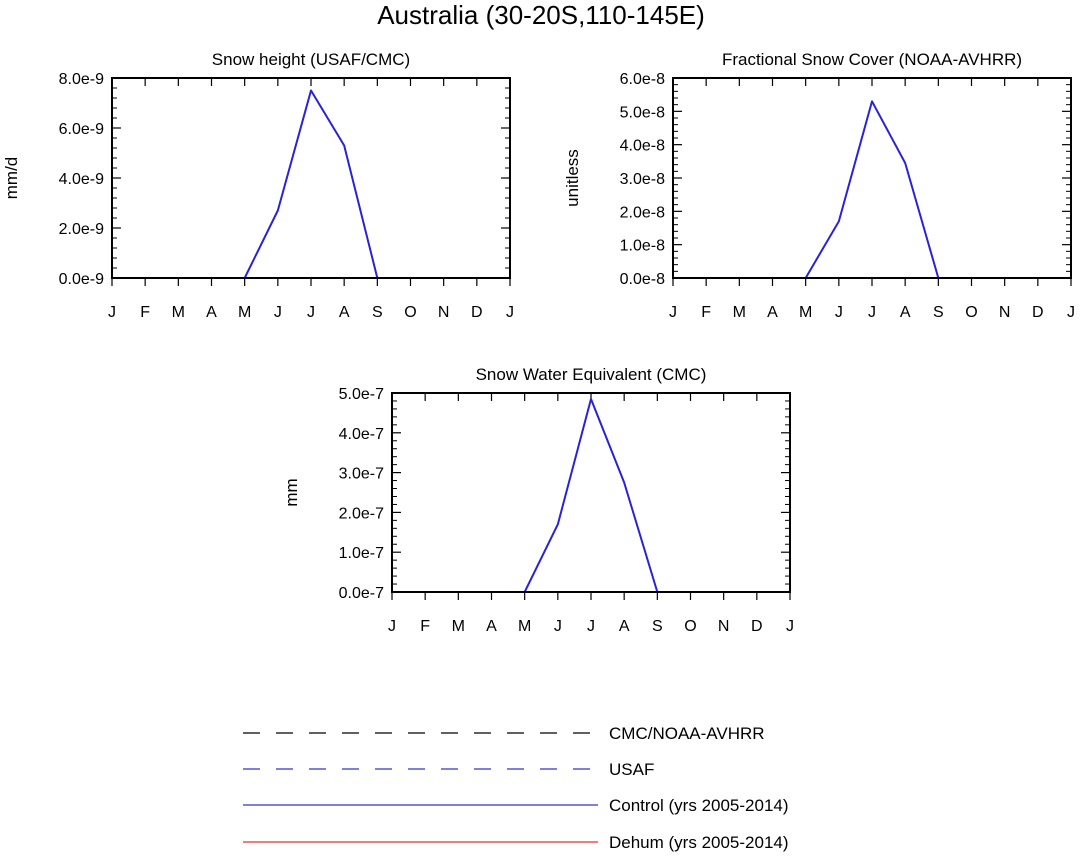  Describe the element at coordinates (81, 129) in the screenshot. I see `y-tick-label: 6.0e-9` at that location.